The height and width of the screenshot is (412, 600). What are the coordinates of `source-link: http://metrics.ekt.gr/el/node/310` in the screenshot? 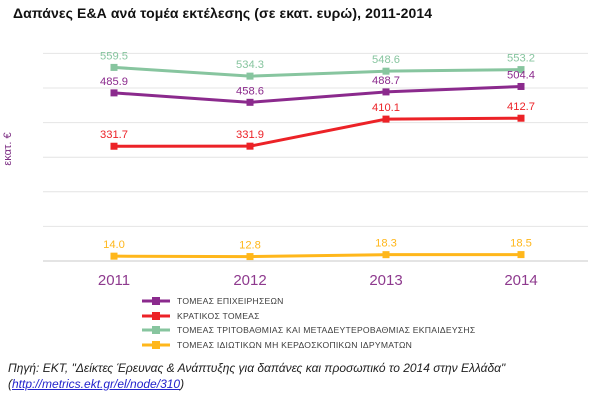 It's located at (96, 383).